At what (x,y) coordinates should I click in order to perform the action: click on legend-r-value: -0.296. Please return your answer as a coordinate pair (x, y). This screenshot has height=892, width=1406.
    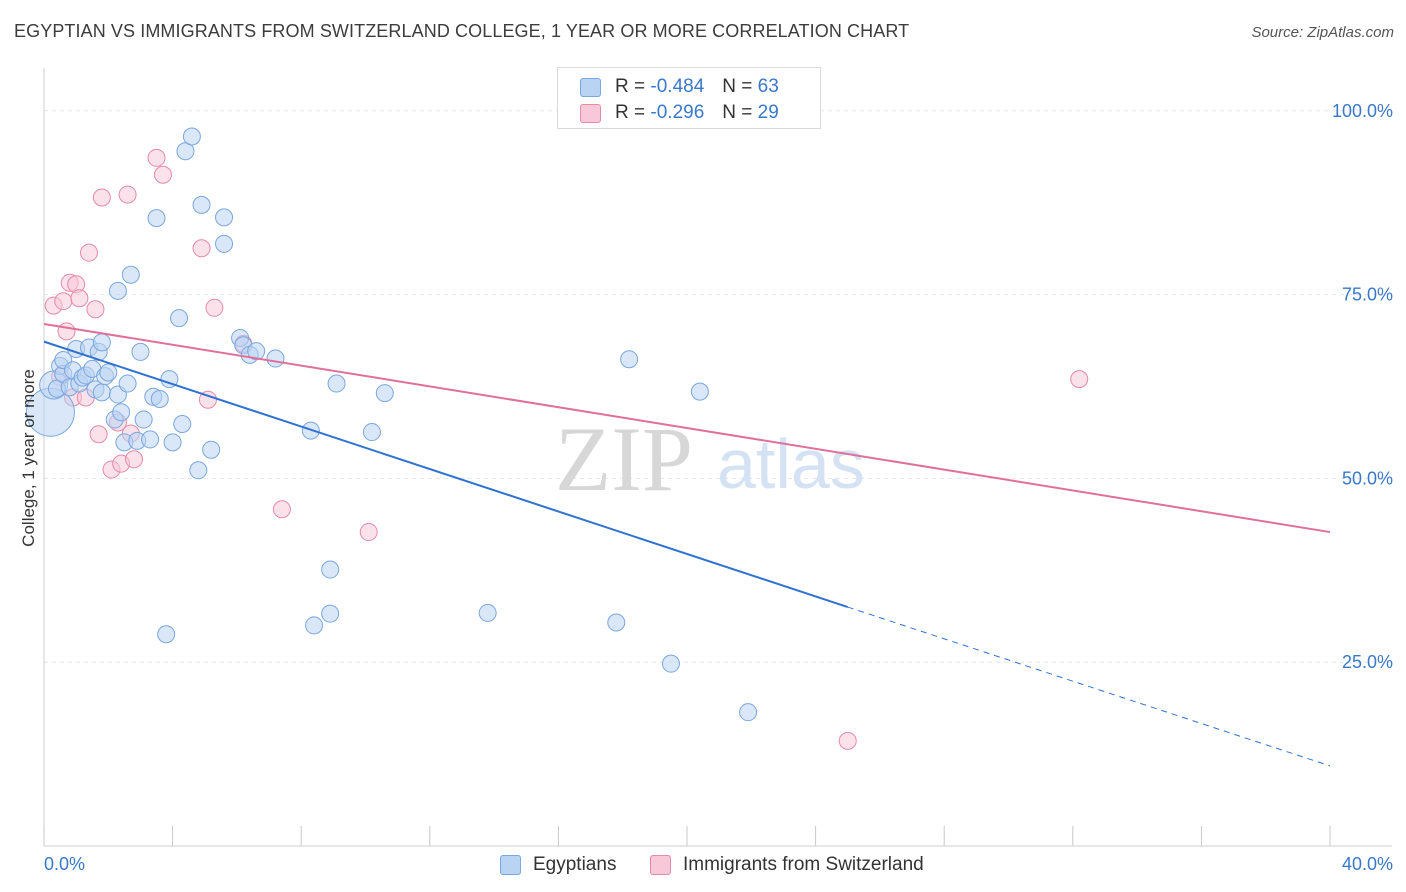
    Looking at the image, I should click on (677, 112).